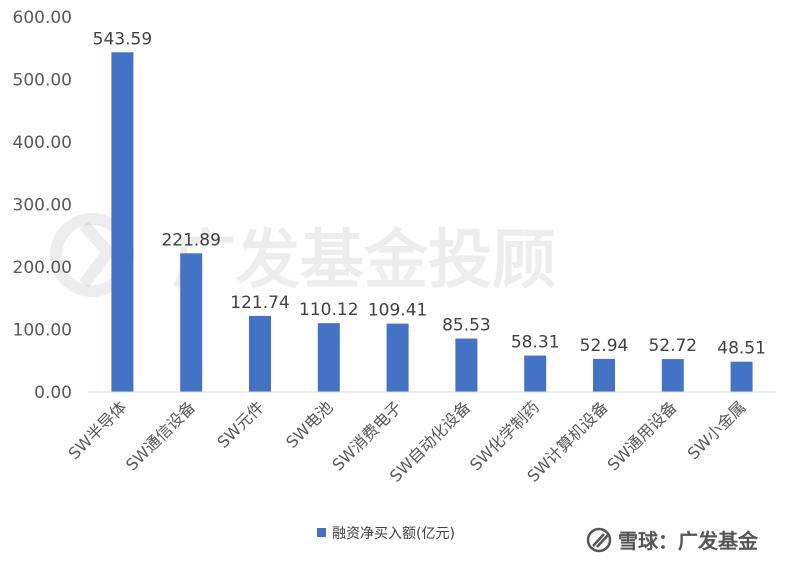  What do you see at coordinates (642, 435) in the screenshot?
I see `x-tick-label: SW通用设备` at bounding box center [642, 435].